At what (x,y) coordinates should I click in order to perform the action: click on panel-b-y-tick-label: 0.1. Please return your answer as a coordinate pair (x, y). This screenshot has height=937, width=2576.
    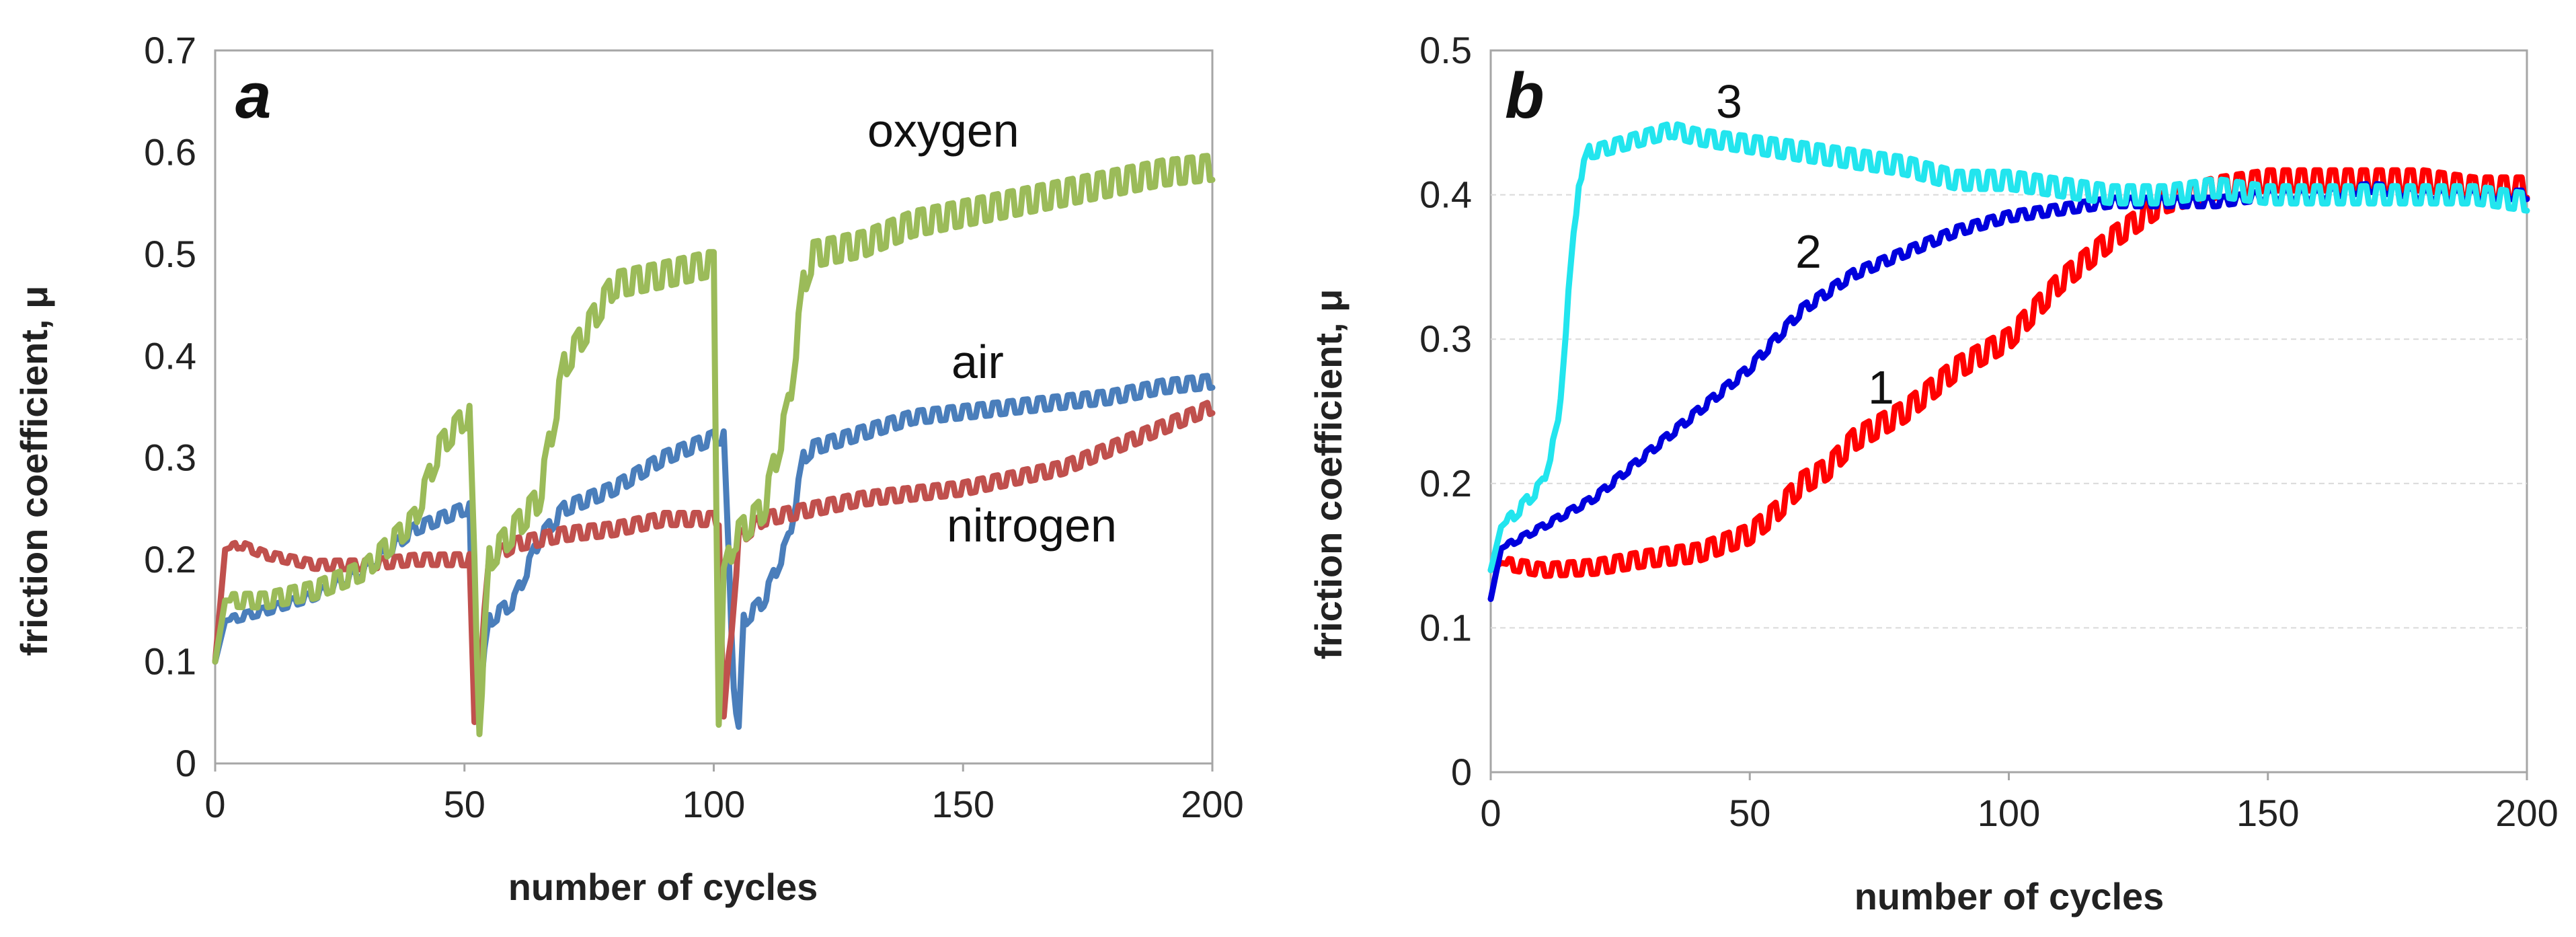
    Looking at the image, I should click on (1446, 627).